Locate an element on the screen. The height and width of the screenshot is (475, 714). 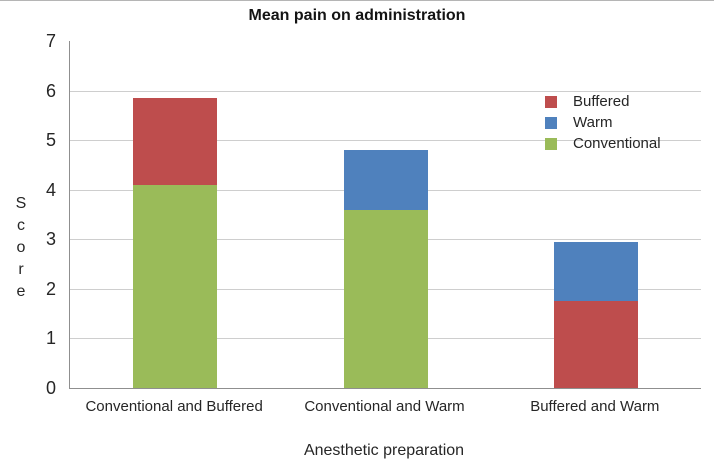
y-tick-label: 1 is located at coordinates (50, 338).